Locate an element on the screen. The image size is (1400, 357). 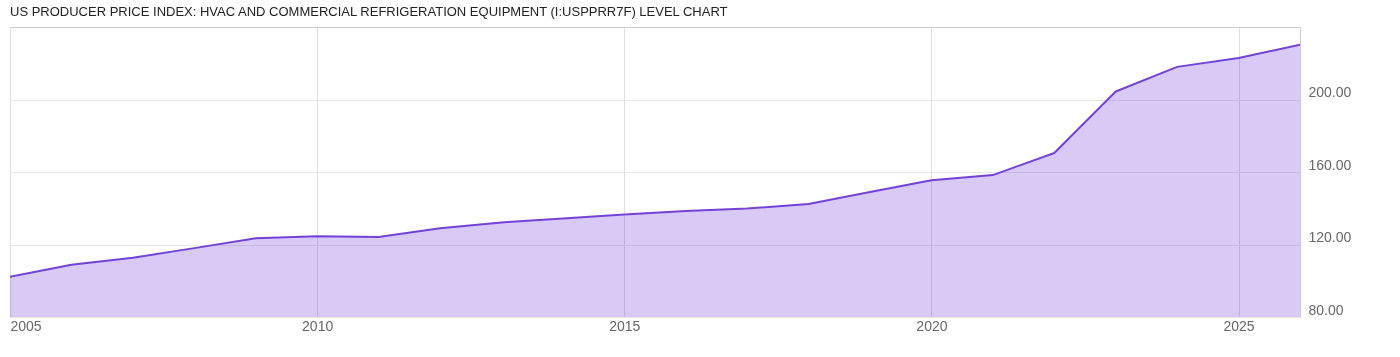
y-tick-label: 160.00 is located at coordinates (1330, 164).